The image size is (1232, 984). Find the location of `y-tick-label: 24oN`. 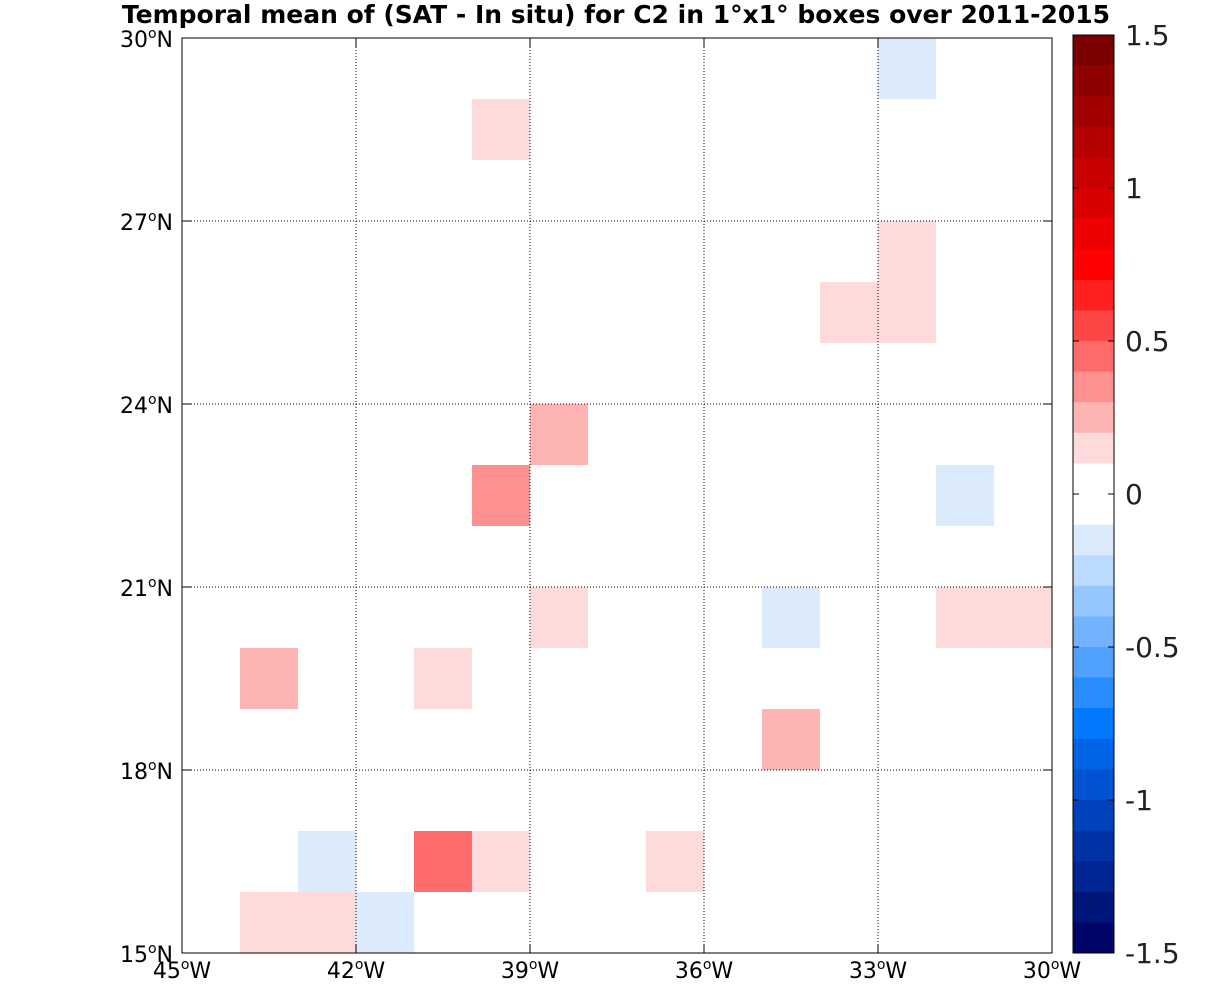

y-tick-label: 24oN is located at coordinates (146, 405).